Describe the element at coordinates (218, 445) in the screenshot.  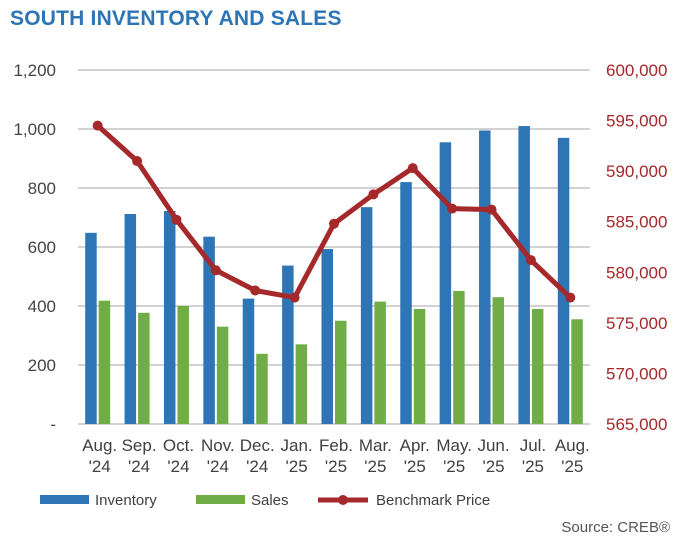
I see `x-axis-tick-label: Nov.` at that location.